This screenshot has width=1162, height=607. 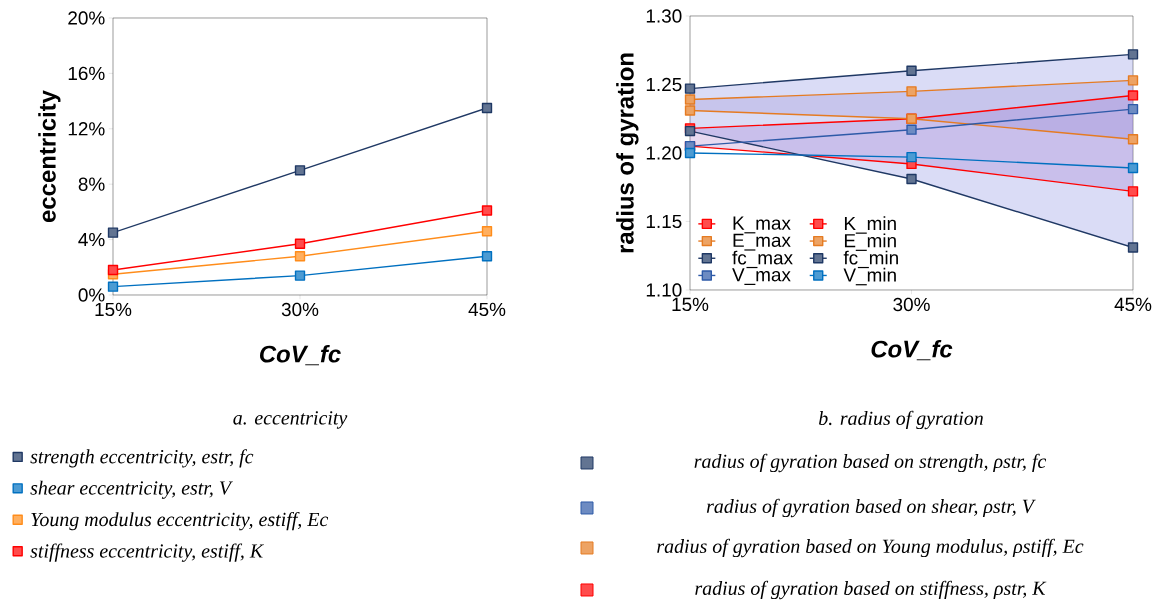 What do you see at coordinates (871, 590) in the screenshot?
I see `text: radius of gyration based on stiffness, ρstr, K` at bounding box center [871, 590].